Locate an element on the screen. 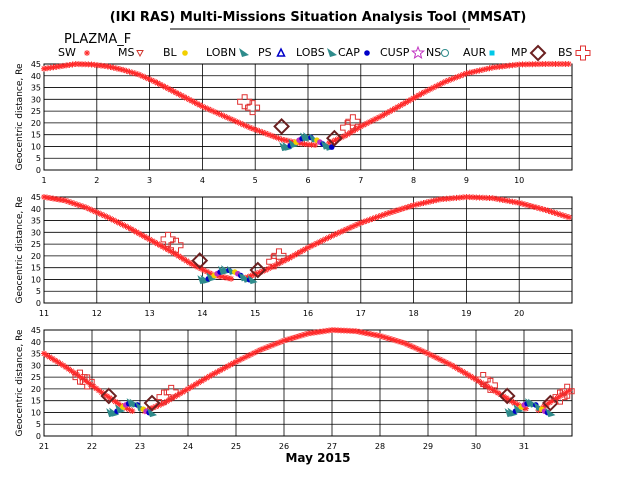 The width and height of the screenshot is (636, 500). y-tick-label: 15 is located at coordinates (36, 401).